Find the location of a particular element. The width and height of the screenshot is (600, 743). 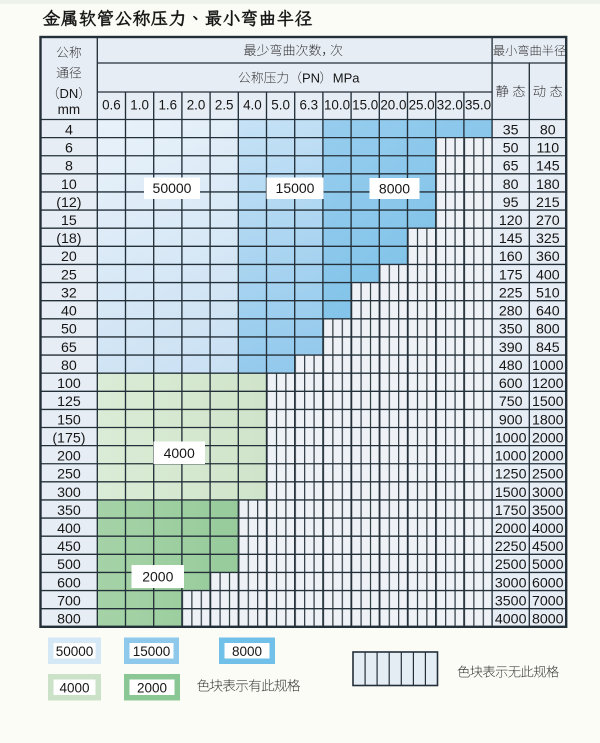

svg-text: 15.0 is located at coordinates (365, 104).